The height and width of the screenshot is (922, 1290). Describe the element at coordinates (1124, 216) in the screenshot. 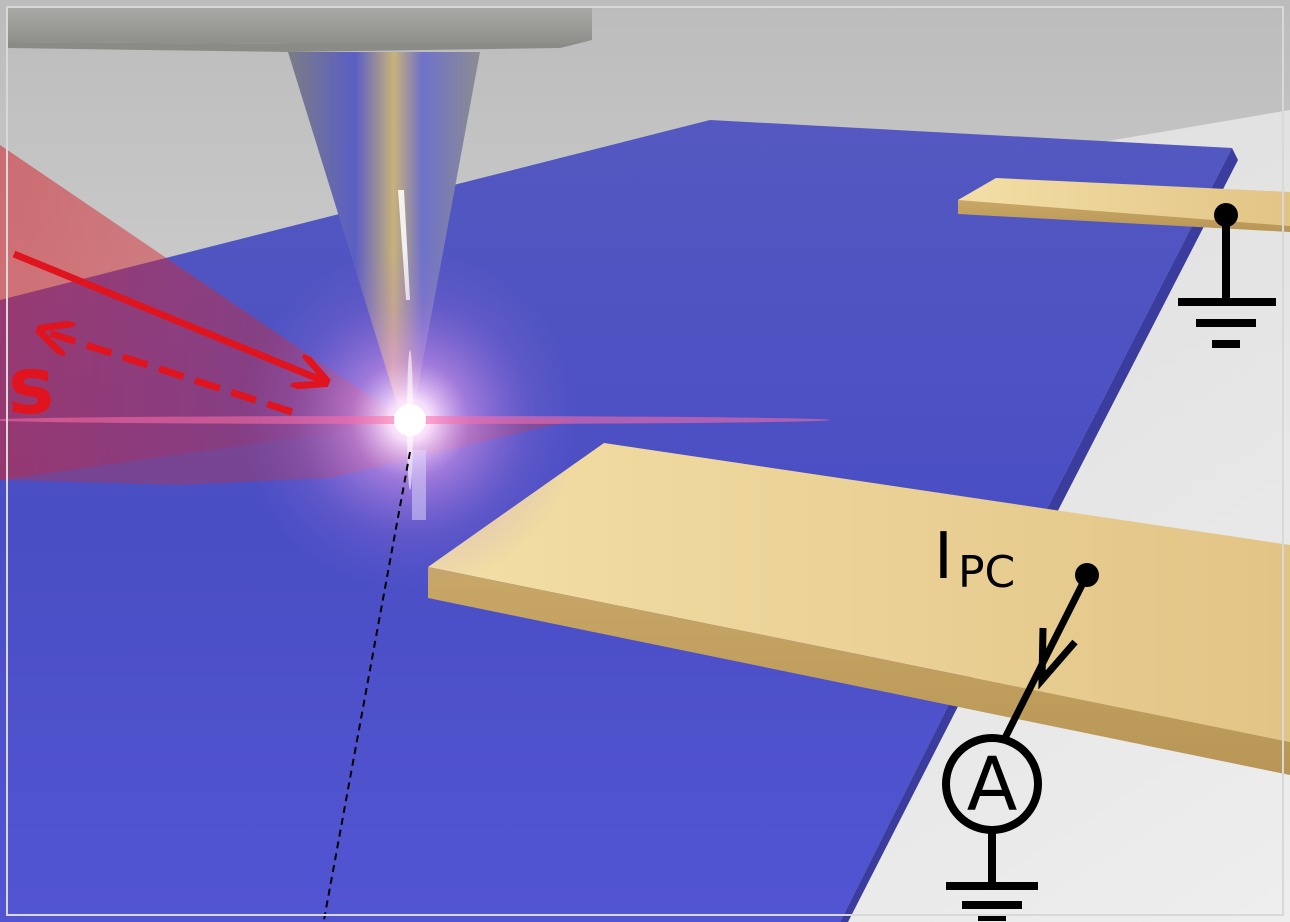

I see `upper-electrode-side` at that location.